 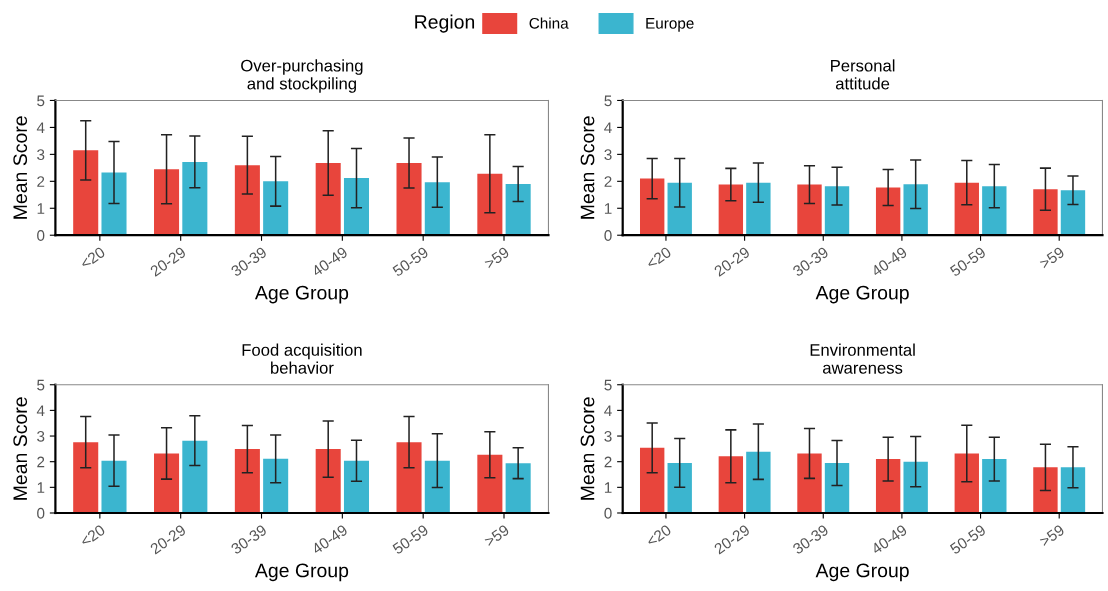 I want to click on chart-title: Food acquisition behavior, so click(x=302, y=358).